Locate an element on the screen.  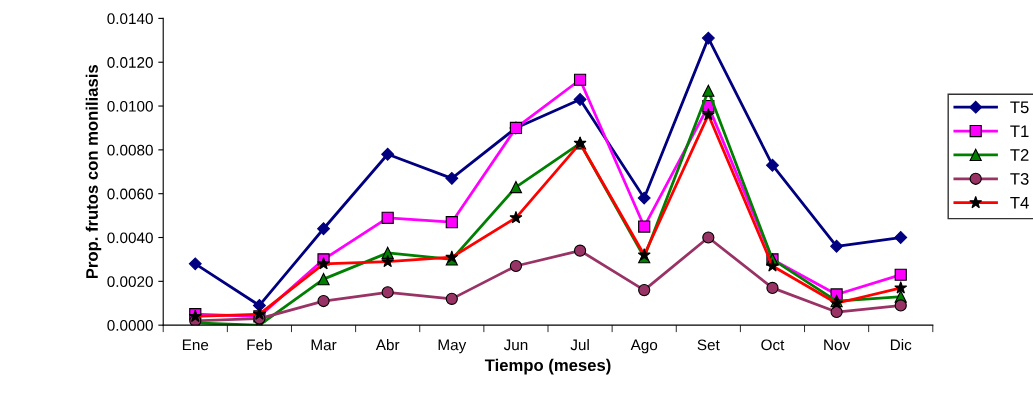
x-tick-label: Jul is located at coordinates (579, 345).